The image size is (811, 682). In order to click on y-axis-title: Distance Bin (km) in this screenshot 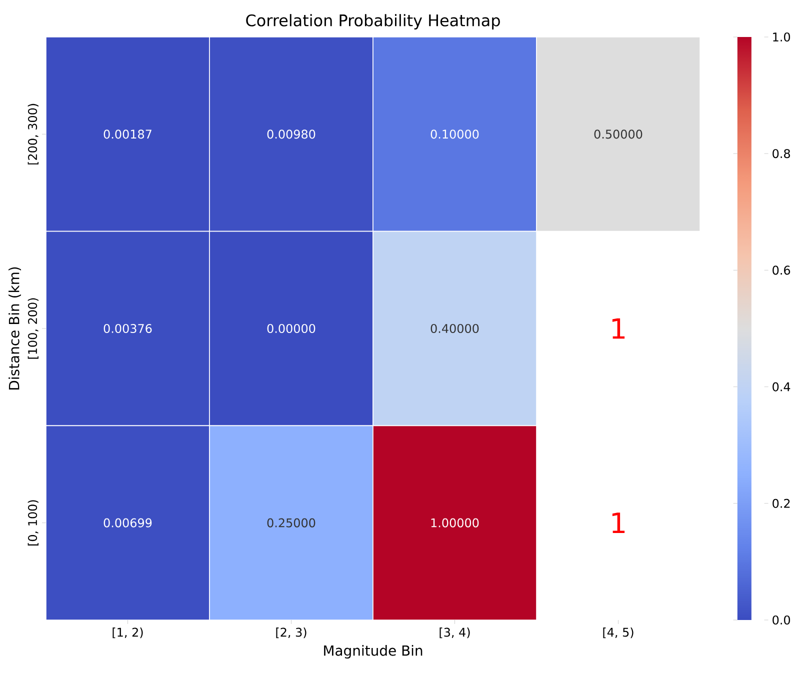, I will do `click(14, 328)`.